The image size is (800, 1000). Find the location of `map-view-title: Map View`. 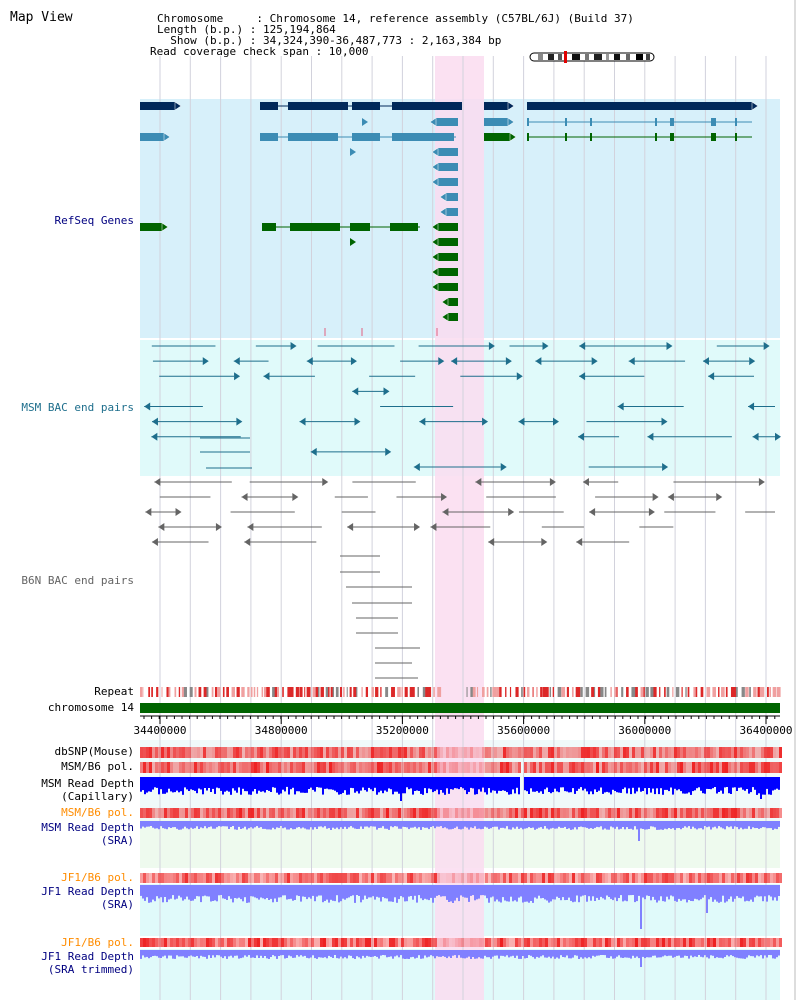

map-view-title: Map View is located at coordinates (41, 17).